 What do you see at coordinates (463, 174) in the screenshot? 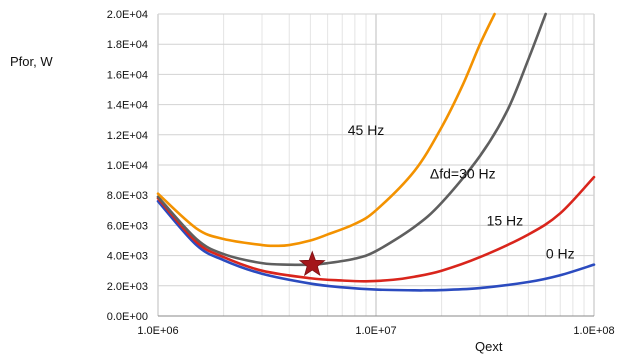
I see `curve-annotation: Δfd=30 Hz` at bounding box center [463, 174].